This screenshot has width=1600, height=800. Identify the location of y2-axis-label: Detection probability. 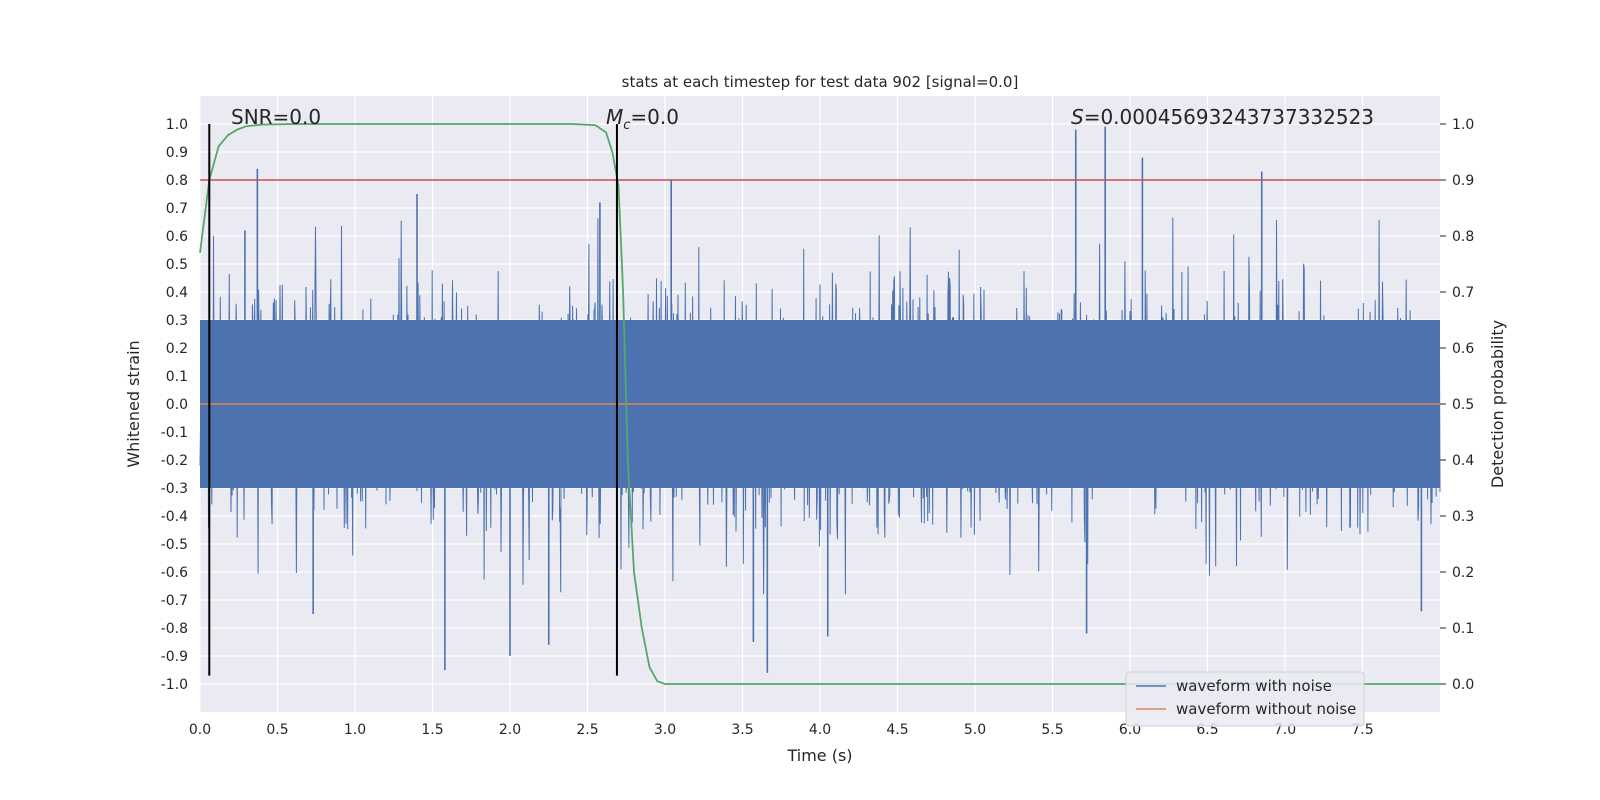
(1497, 404).